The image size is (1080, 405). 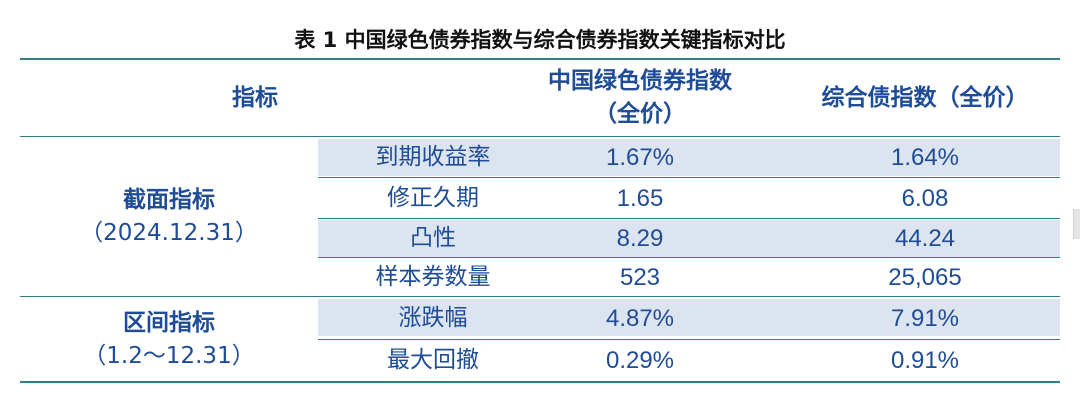 What do you see at coordinates (169, 233) in the screenshot?
I see `group-label-date: （2024.12.31）` at bounding box center [169, 233].